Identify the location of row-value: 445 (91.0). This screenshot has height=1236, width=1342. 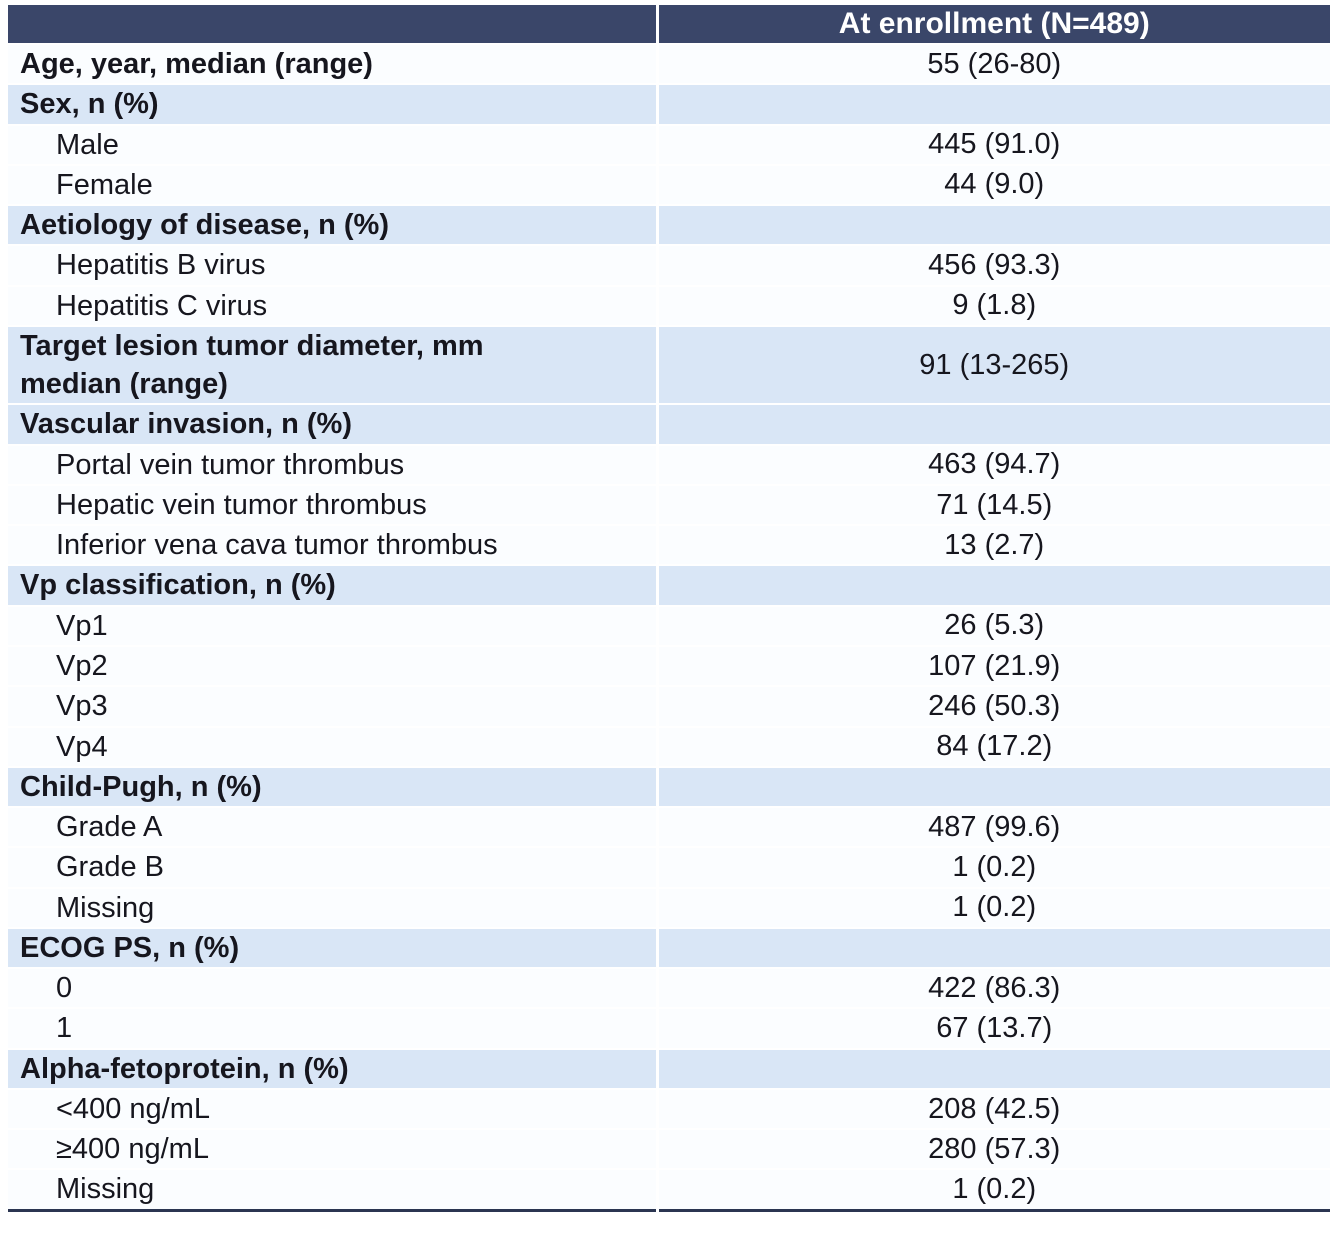
(993, 145).